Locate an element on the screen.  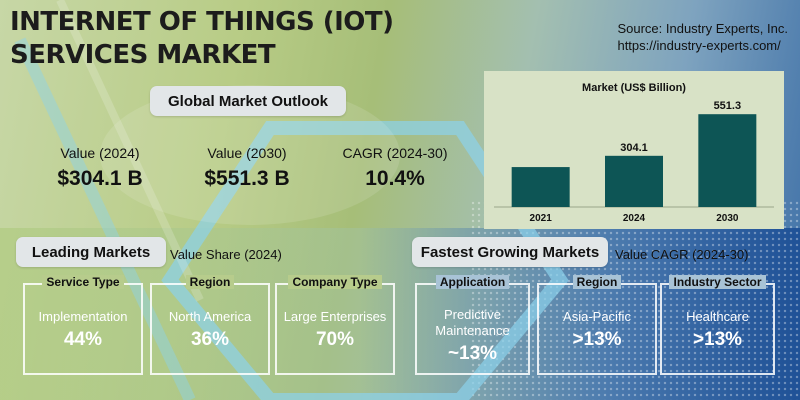
stat-value-2030: Value (2030) $551.3 B is located at coordinates (247, 168).